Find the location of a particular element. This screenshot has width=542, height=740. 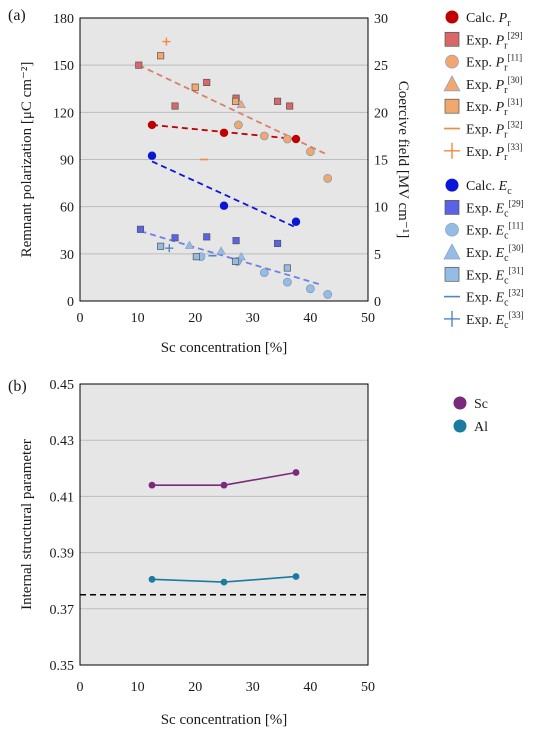

legend-label: Calc. Pr is located at coordinates (488, 20).